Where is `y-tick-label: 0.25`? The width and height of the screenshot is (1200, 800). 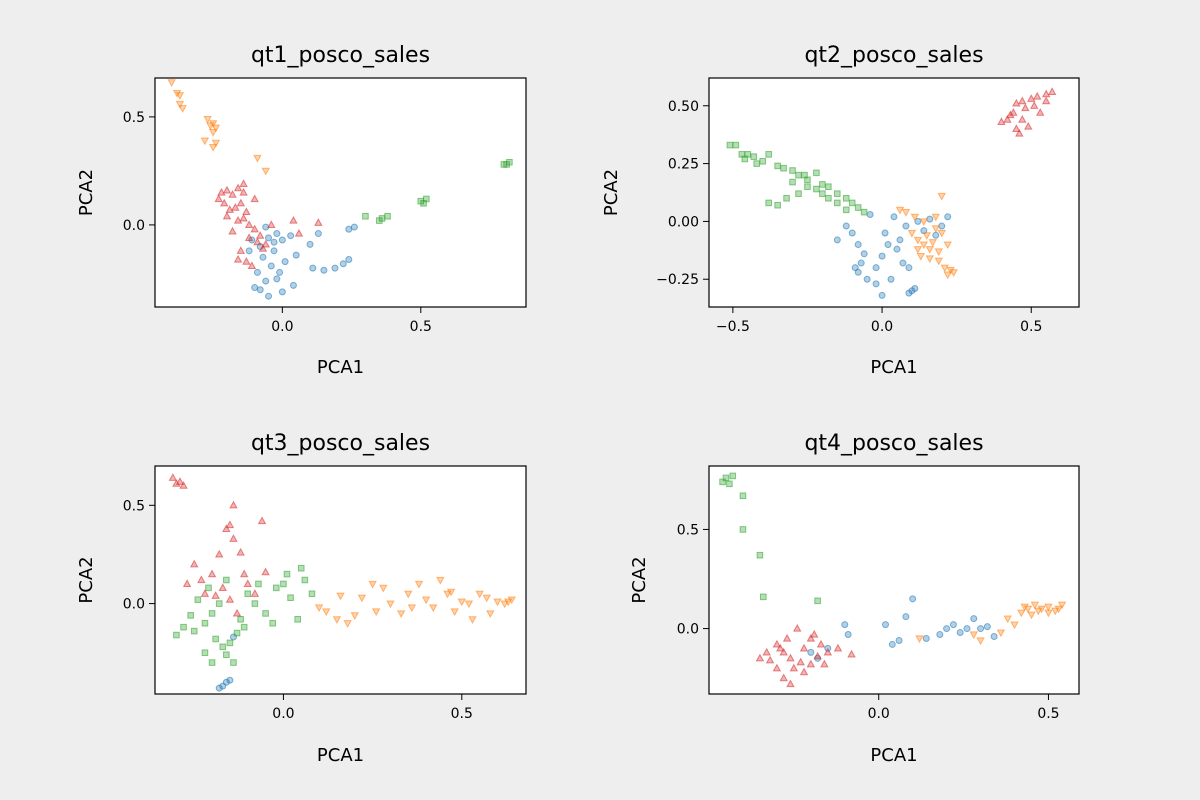
y-tick-label: 0.25 is located at coordinates (683, 165).